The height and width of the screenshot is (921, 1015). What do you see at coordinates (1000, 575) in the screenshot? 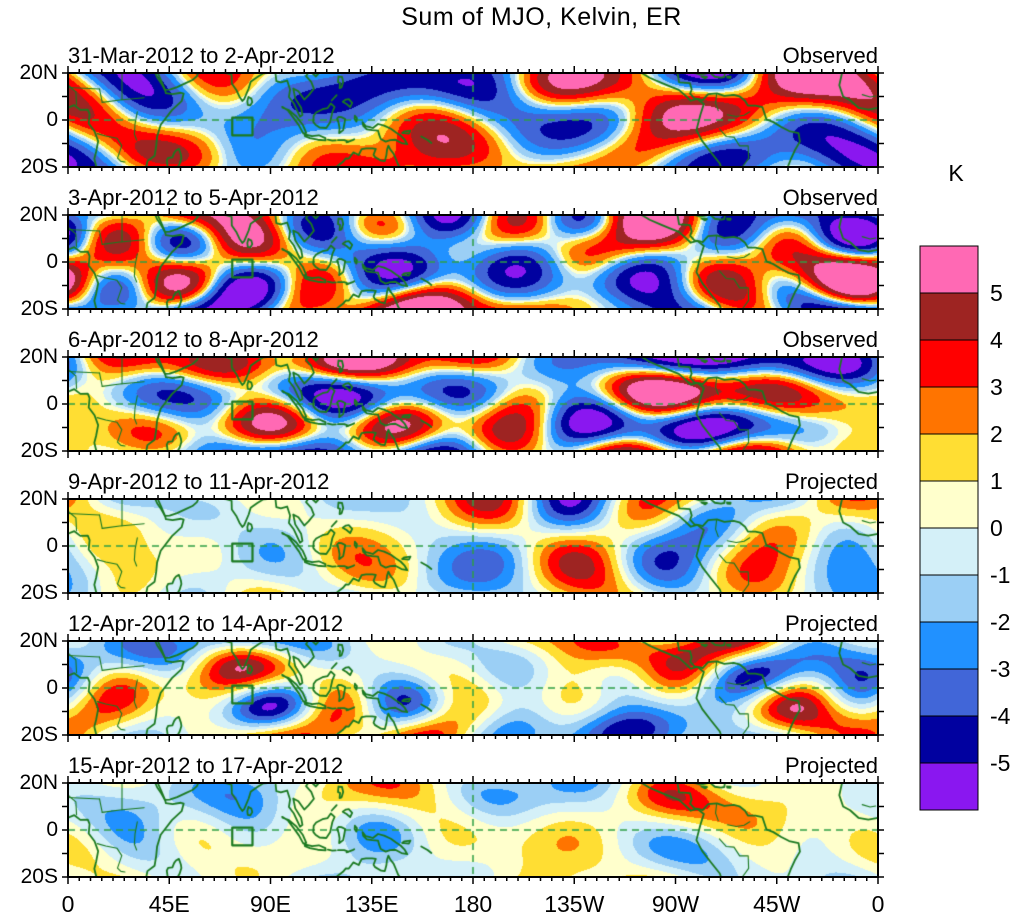
I see `colorbar-tick--1: -1` at bounding box center [1000, 575].